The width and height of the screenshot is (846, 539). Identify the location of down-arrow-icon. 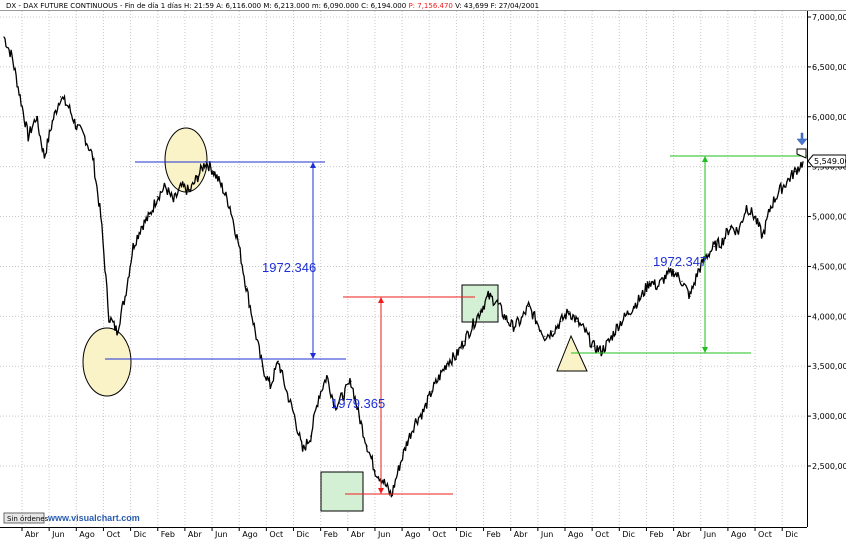
(802, 139).